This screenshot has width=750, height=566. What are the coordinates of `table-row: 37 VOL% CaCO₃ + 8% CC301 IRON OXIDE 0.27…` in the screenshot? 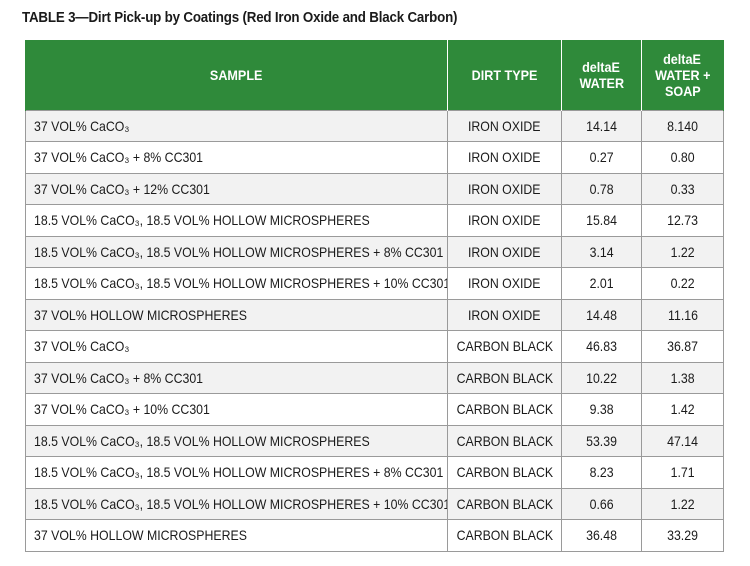 It's located at (374, 157).